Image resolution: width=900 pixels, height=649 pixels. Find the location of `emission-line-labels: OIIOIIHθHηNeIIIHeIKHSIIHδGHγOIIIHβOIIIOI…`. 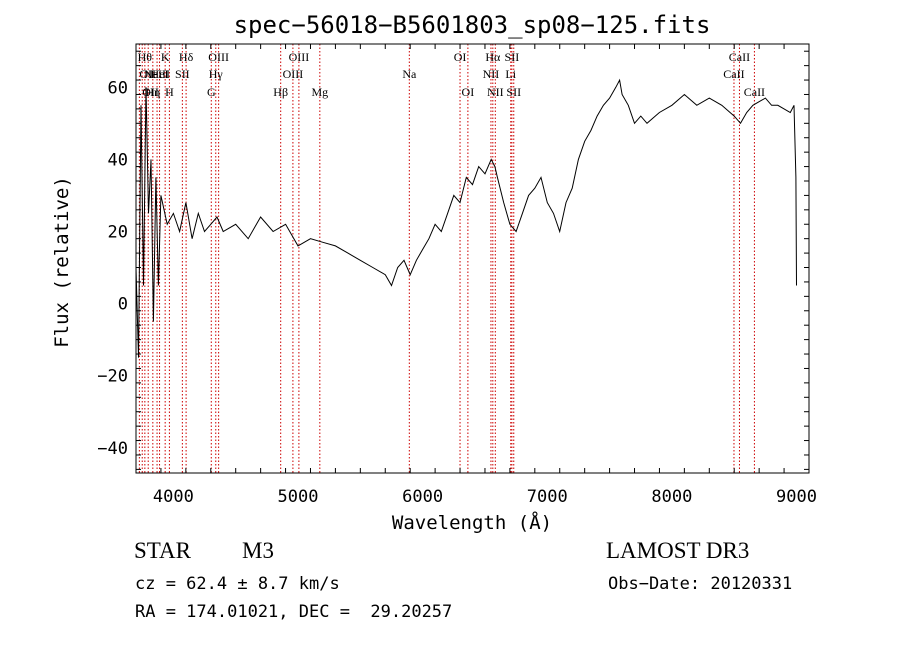

emission-line-labels: OIIOIIHθHηNeIIIHeIKHSIIHδGHγOIIIHβOIIIOI… is located at coordinates (451, 74).